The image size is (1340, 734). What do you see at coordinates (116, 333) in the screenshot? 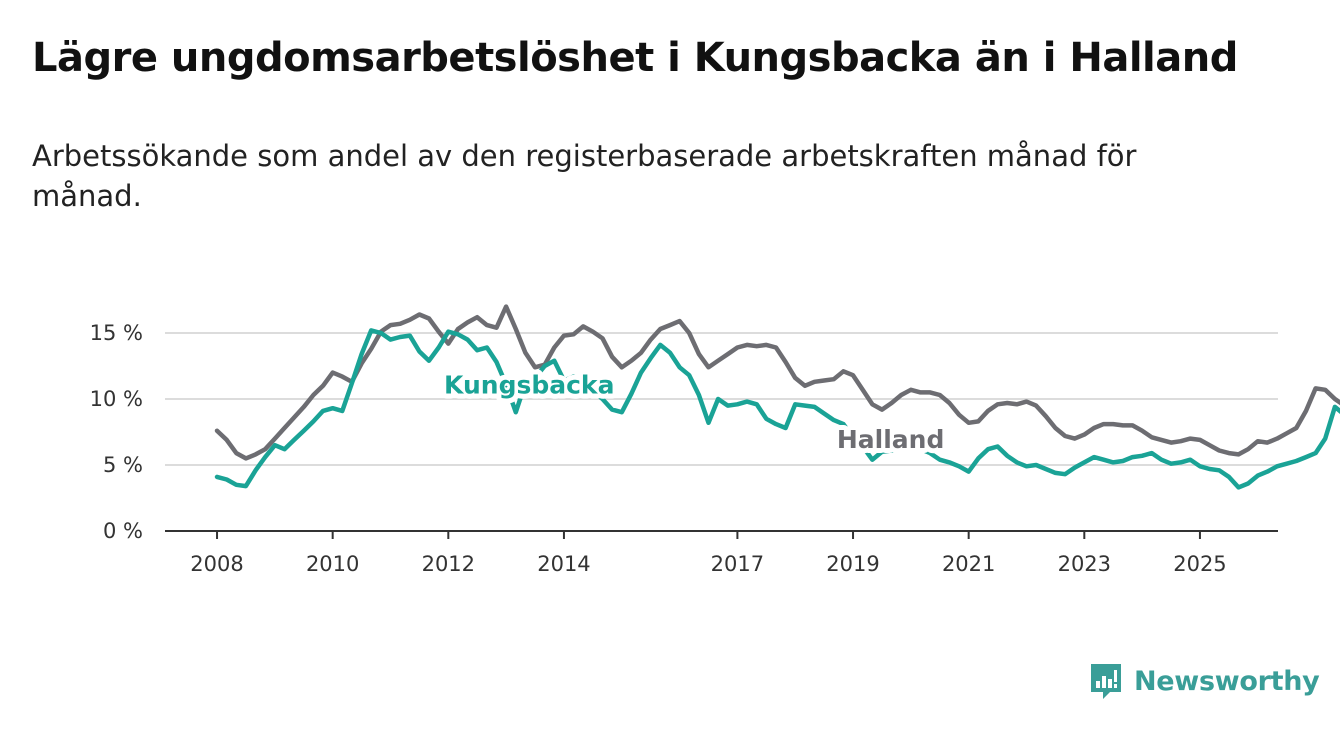
I see `y-tick-label: 15 %` at bounding box center [116, 333].